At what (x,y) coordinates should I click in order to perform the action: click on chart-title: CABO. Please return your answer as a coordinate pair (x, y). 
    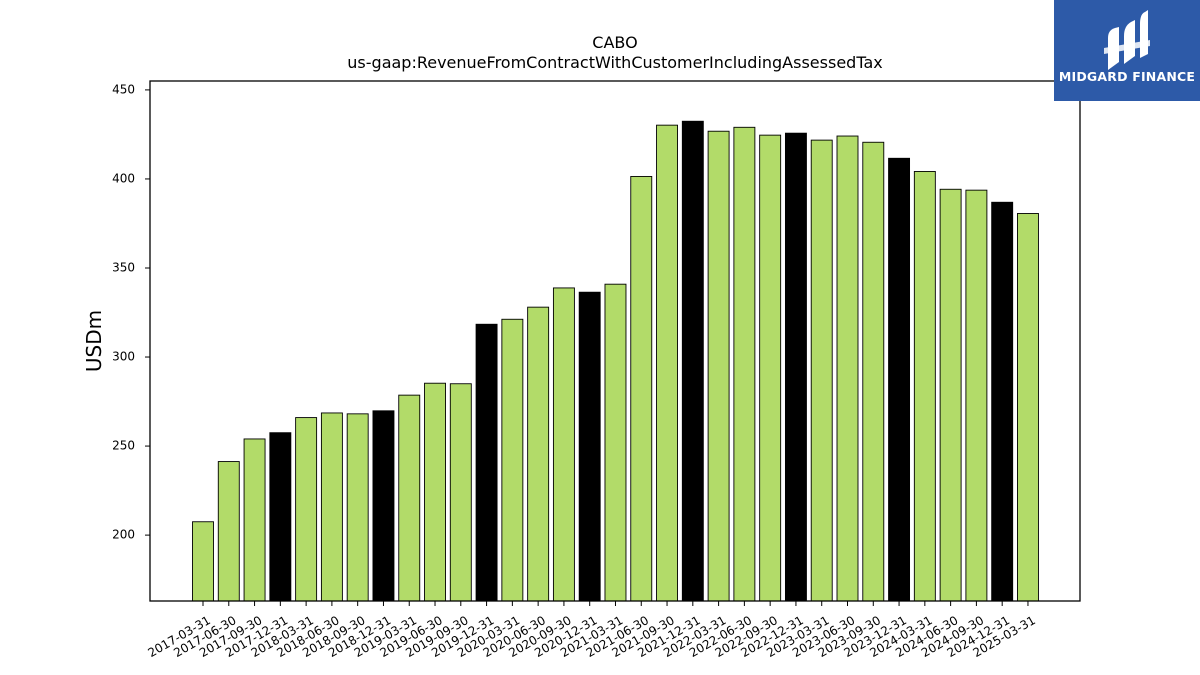
    Looking at the image, I should click on (614, 42).